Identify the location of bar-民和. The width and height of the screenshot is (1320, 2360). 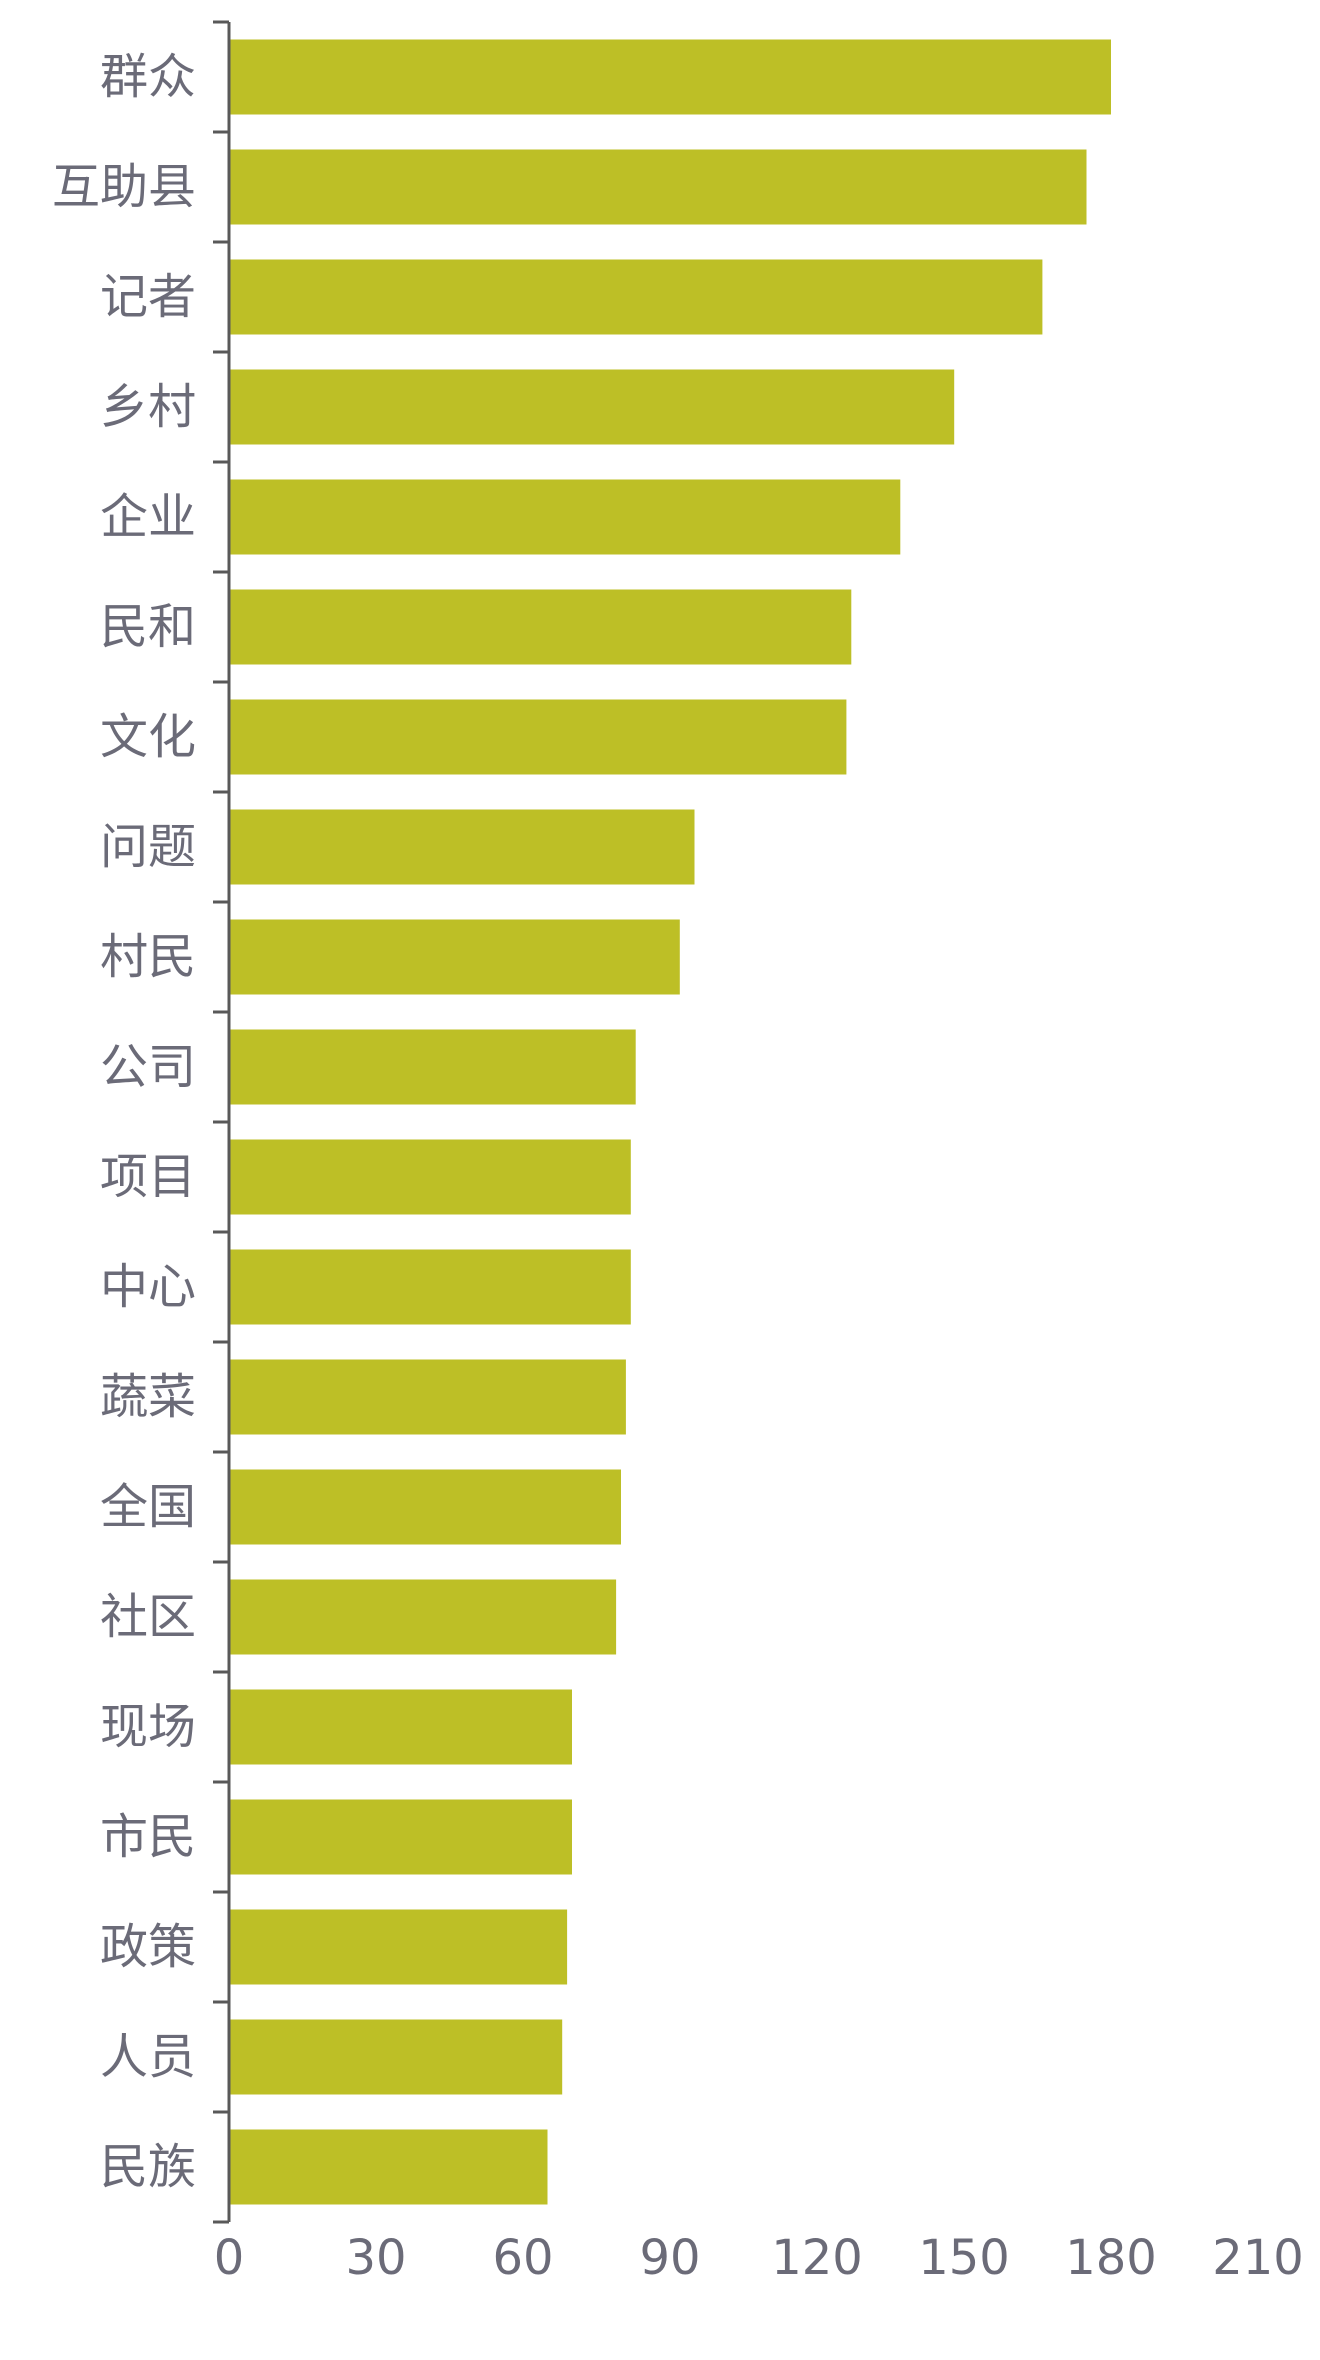
(541, 627).